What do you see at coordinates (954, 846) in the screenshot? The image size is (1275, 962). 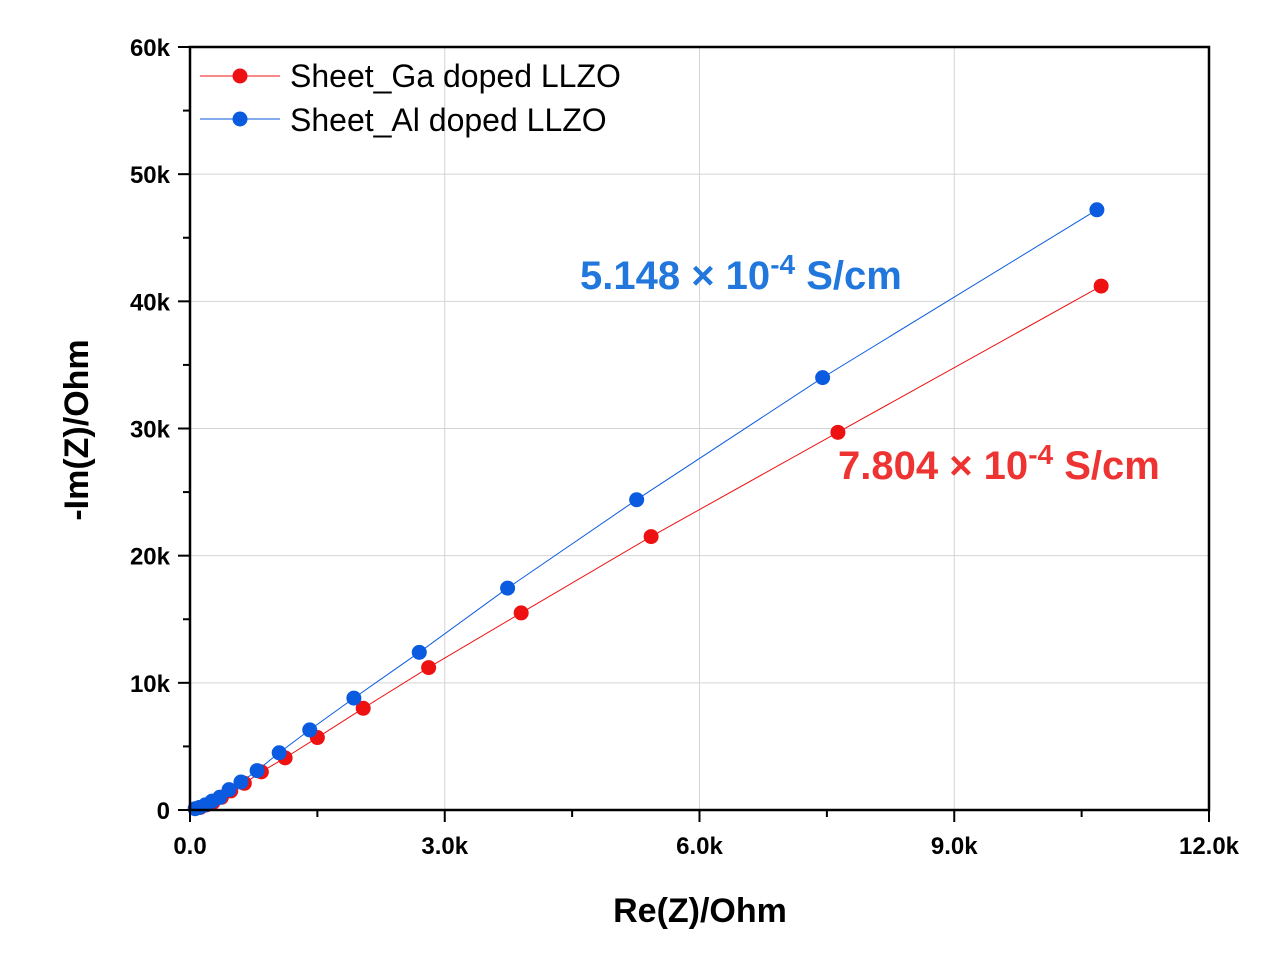 I see `x-tick-label: 9.0k` at bounding box center [954, 846].